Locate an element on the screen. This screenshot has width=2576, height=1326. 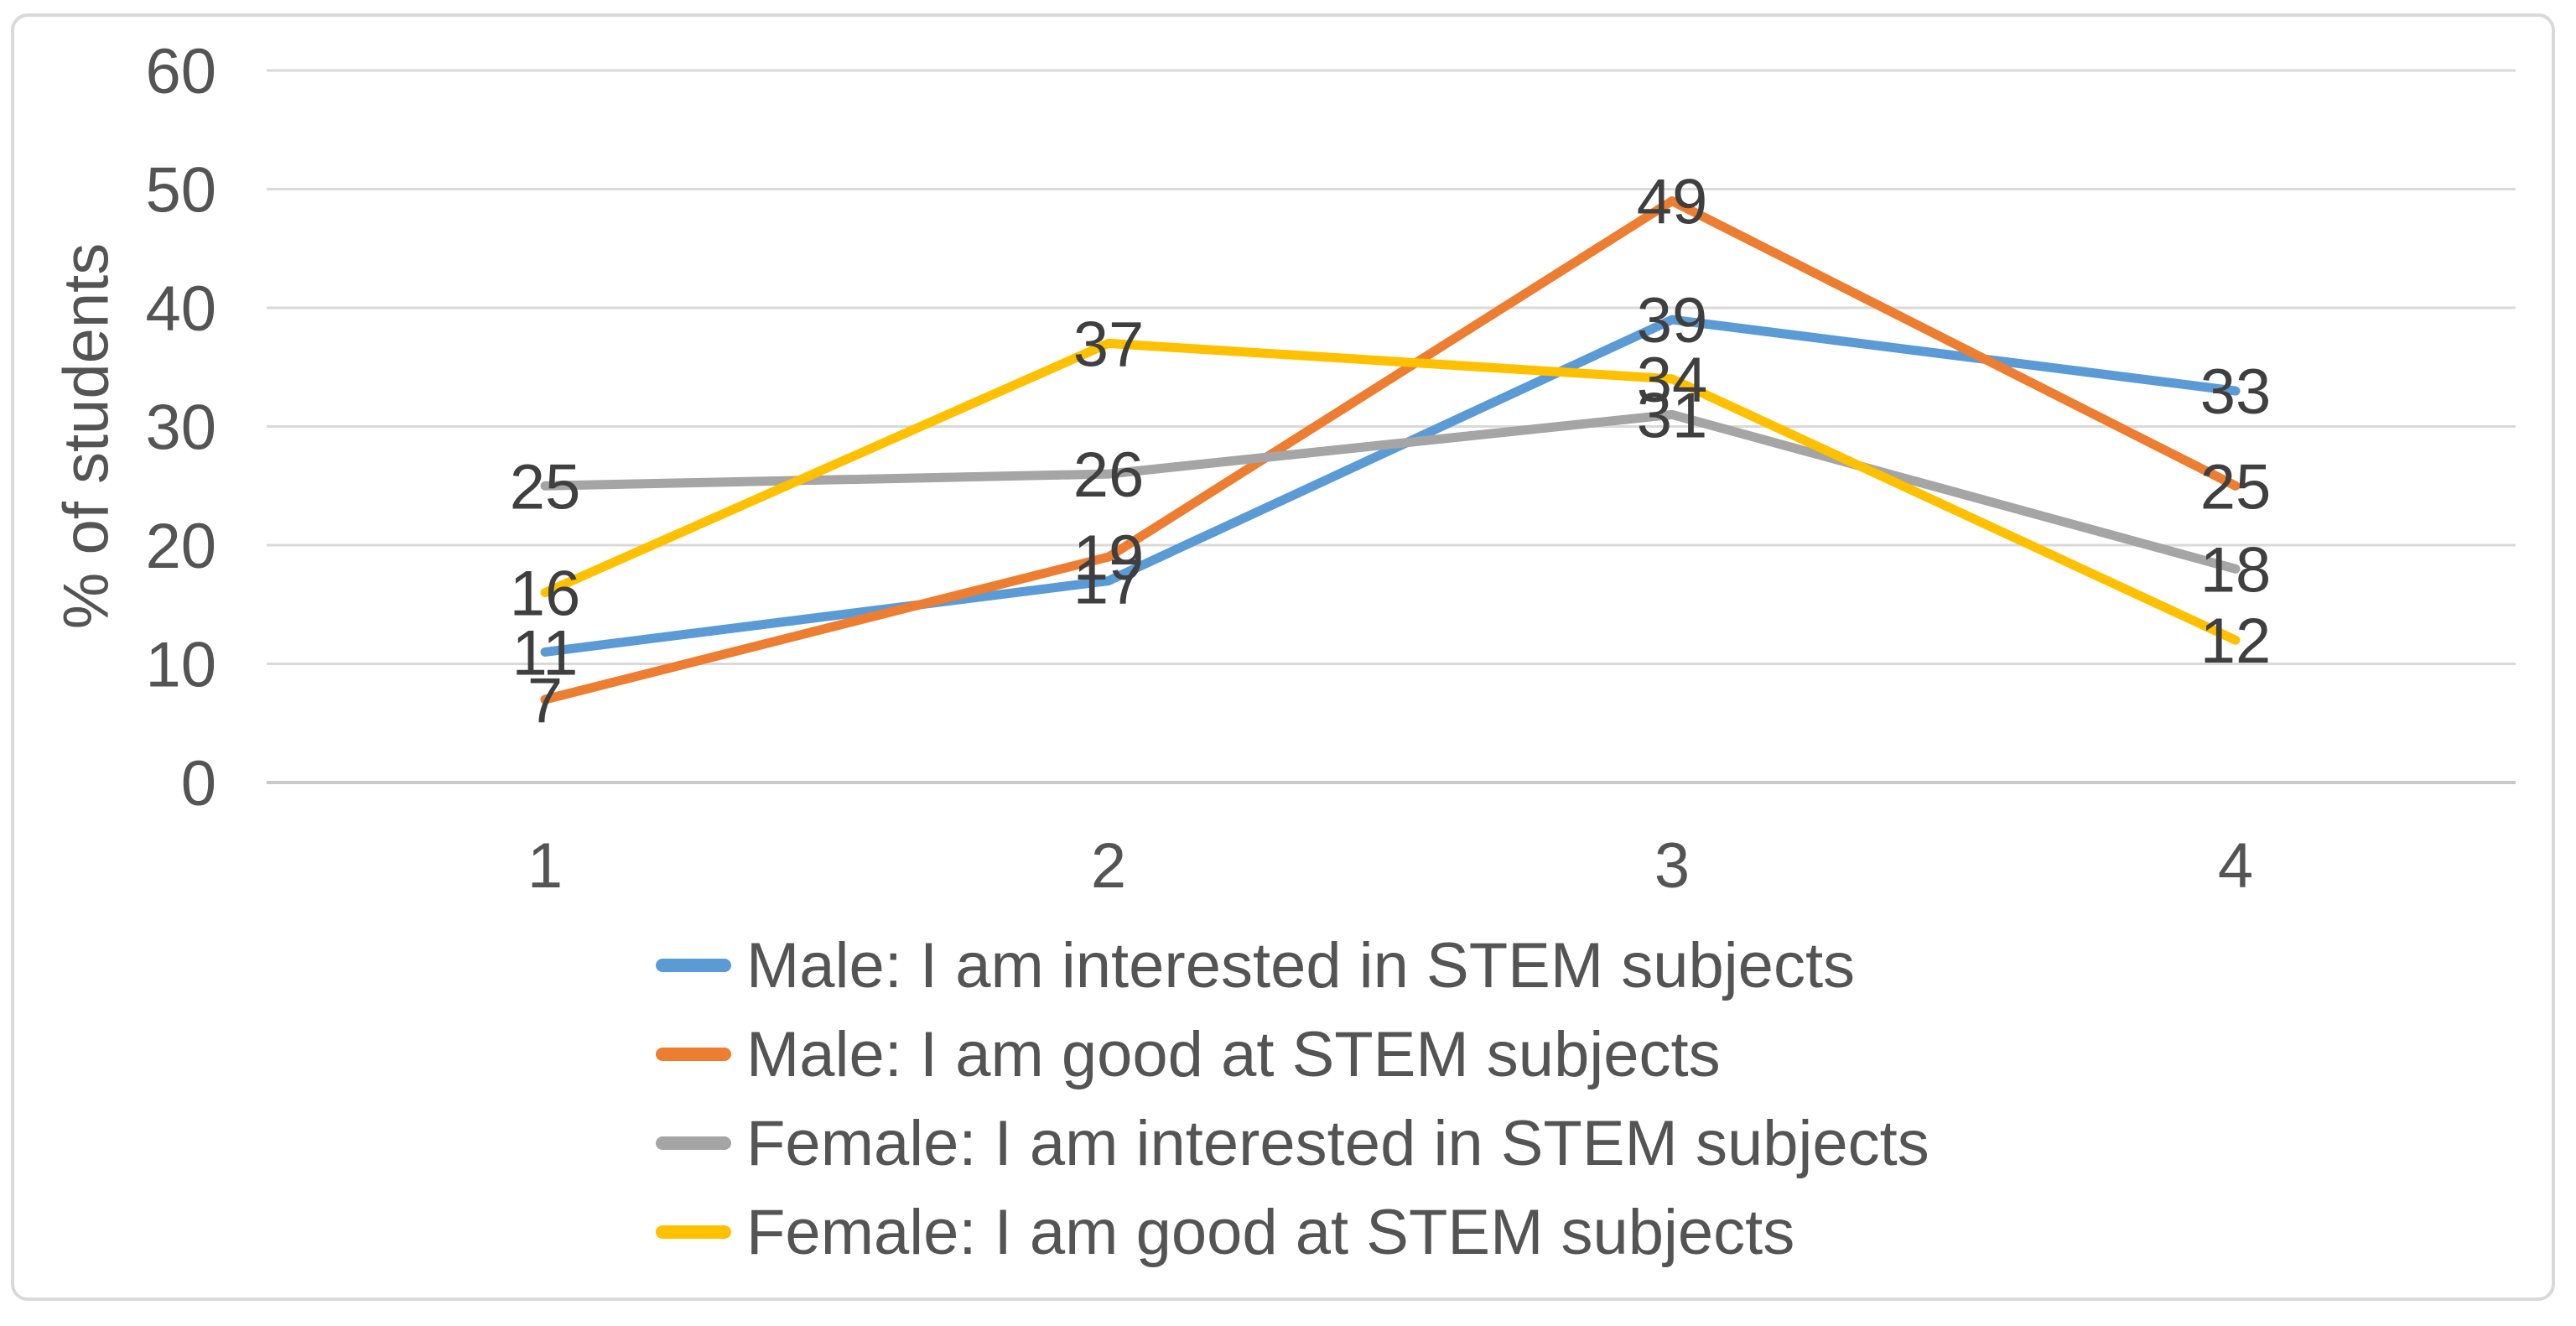
data-label-series3-pt2: 34 is located at coordinates (1672, 380).